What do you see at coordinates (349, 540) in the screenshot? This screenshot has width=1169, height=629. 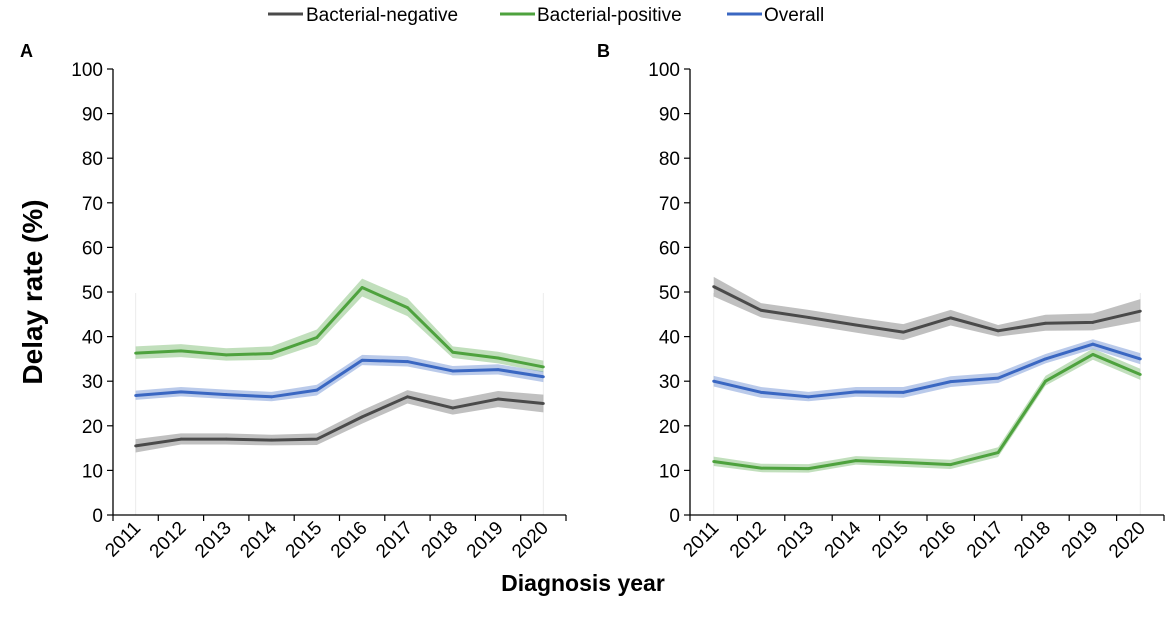 I see `panel-a-x-tick-label: 2016` at bounding box center [349, 540].